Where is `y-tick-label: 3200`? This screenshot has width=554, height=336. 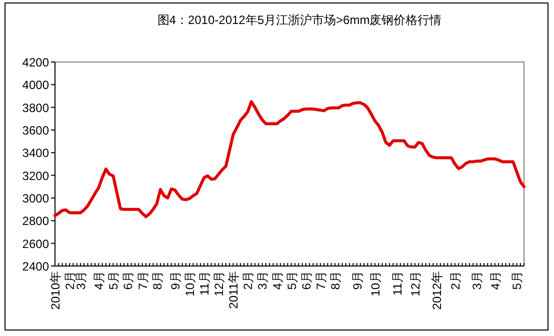
y-tick-label: 3200 is located at coordinates (36, 175).